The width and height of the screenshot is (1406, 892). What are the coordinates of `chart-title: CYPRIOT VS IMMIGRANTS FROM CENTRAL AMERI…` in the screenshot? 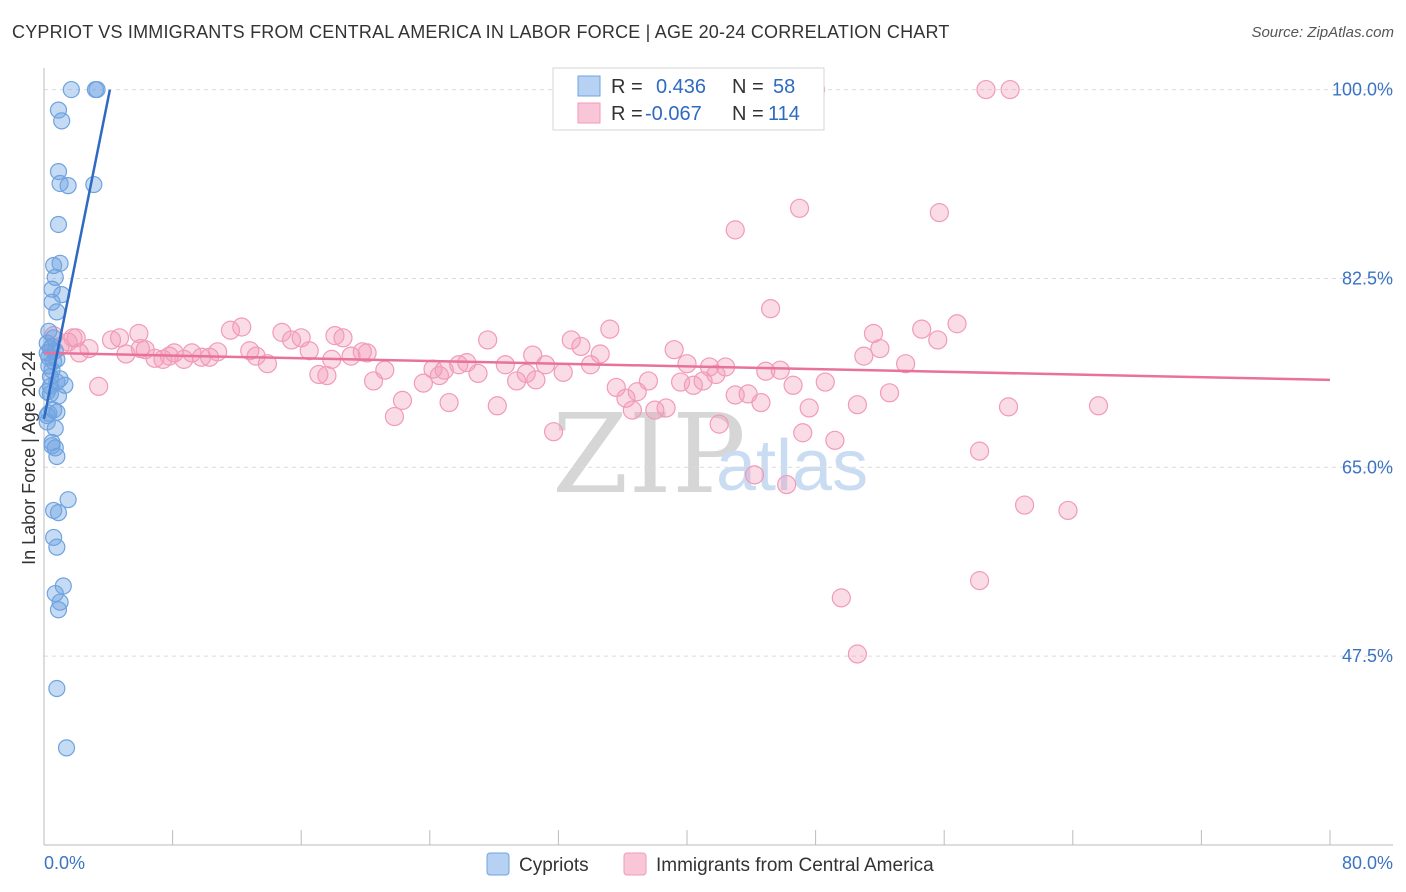 It's located at (481, 32).